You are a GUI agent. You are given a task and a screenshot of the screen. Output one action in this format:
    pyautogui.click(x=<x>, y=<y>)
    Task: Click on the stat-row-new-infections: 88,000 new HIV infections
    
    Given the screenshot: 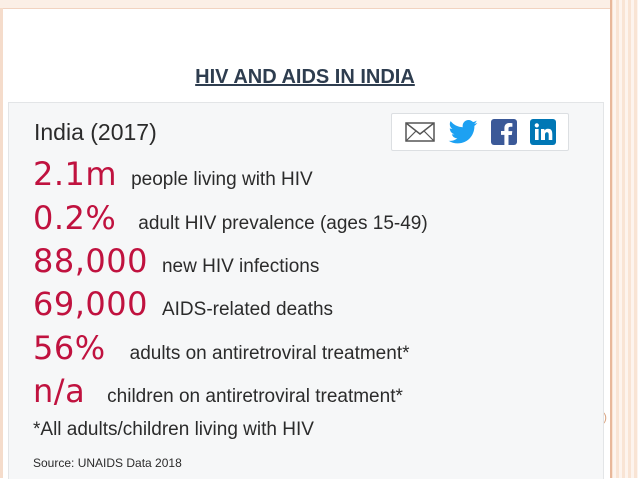 What is the action you would take?
    pyautogui.click(x=176, y=261)
    